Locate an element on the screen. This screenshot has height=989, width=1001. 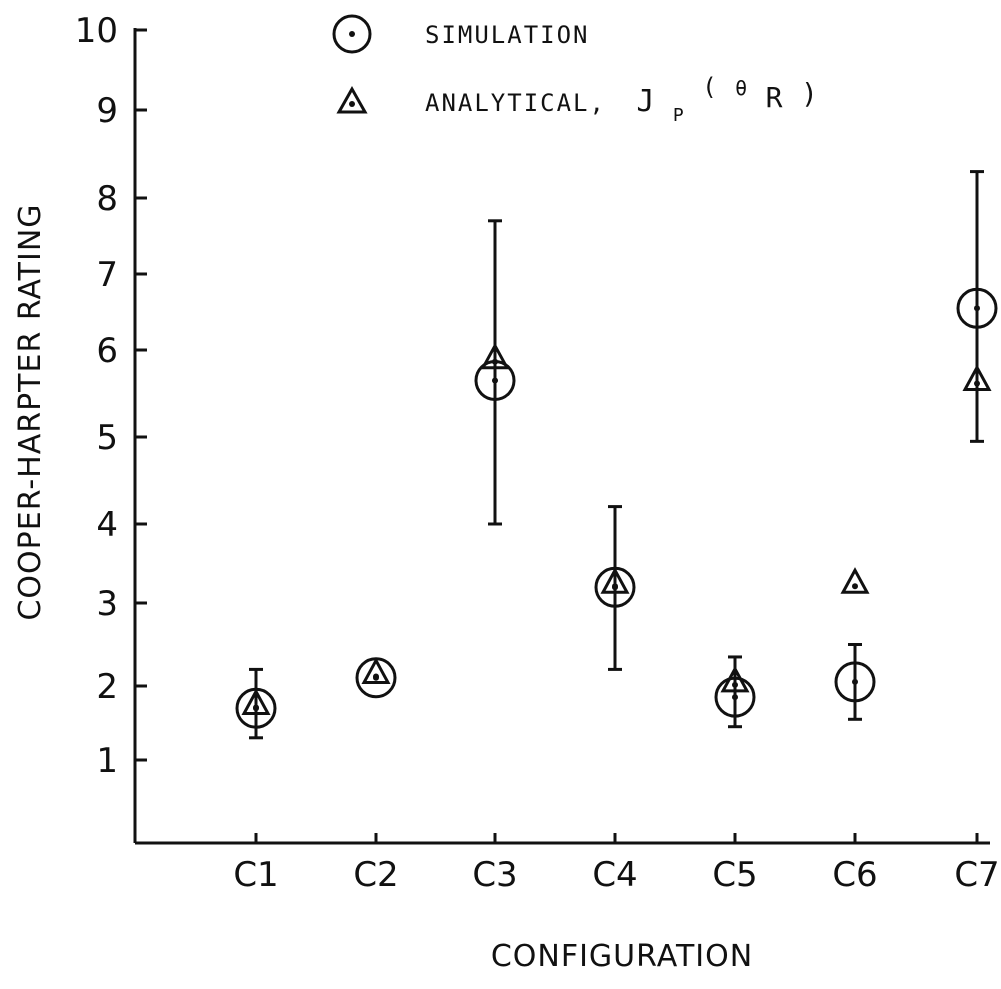
simulation-point-dot-C5 is located at coordinates (735, 697).